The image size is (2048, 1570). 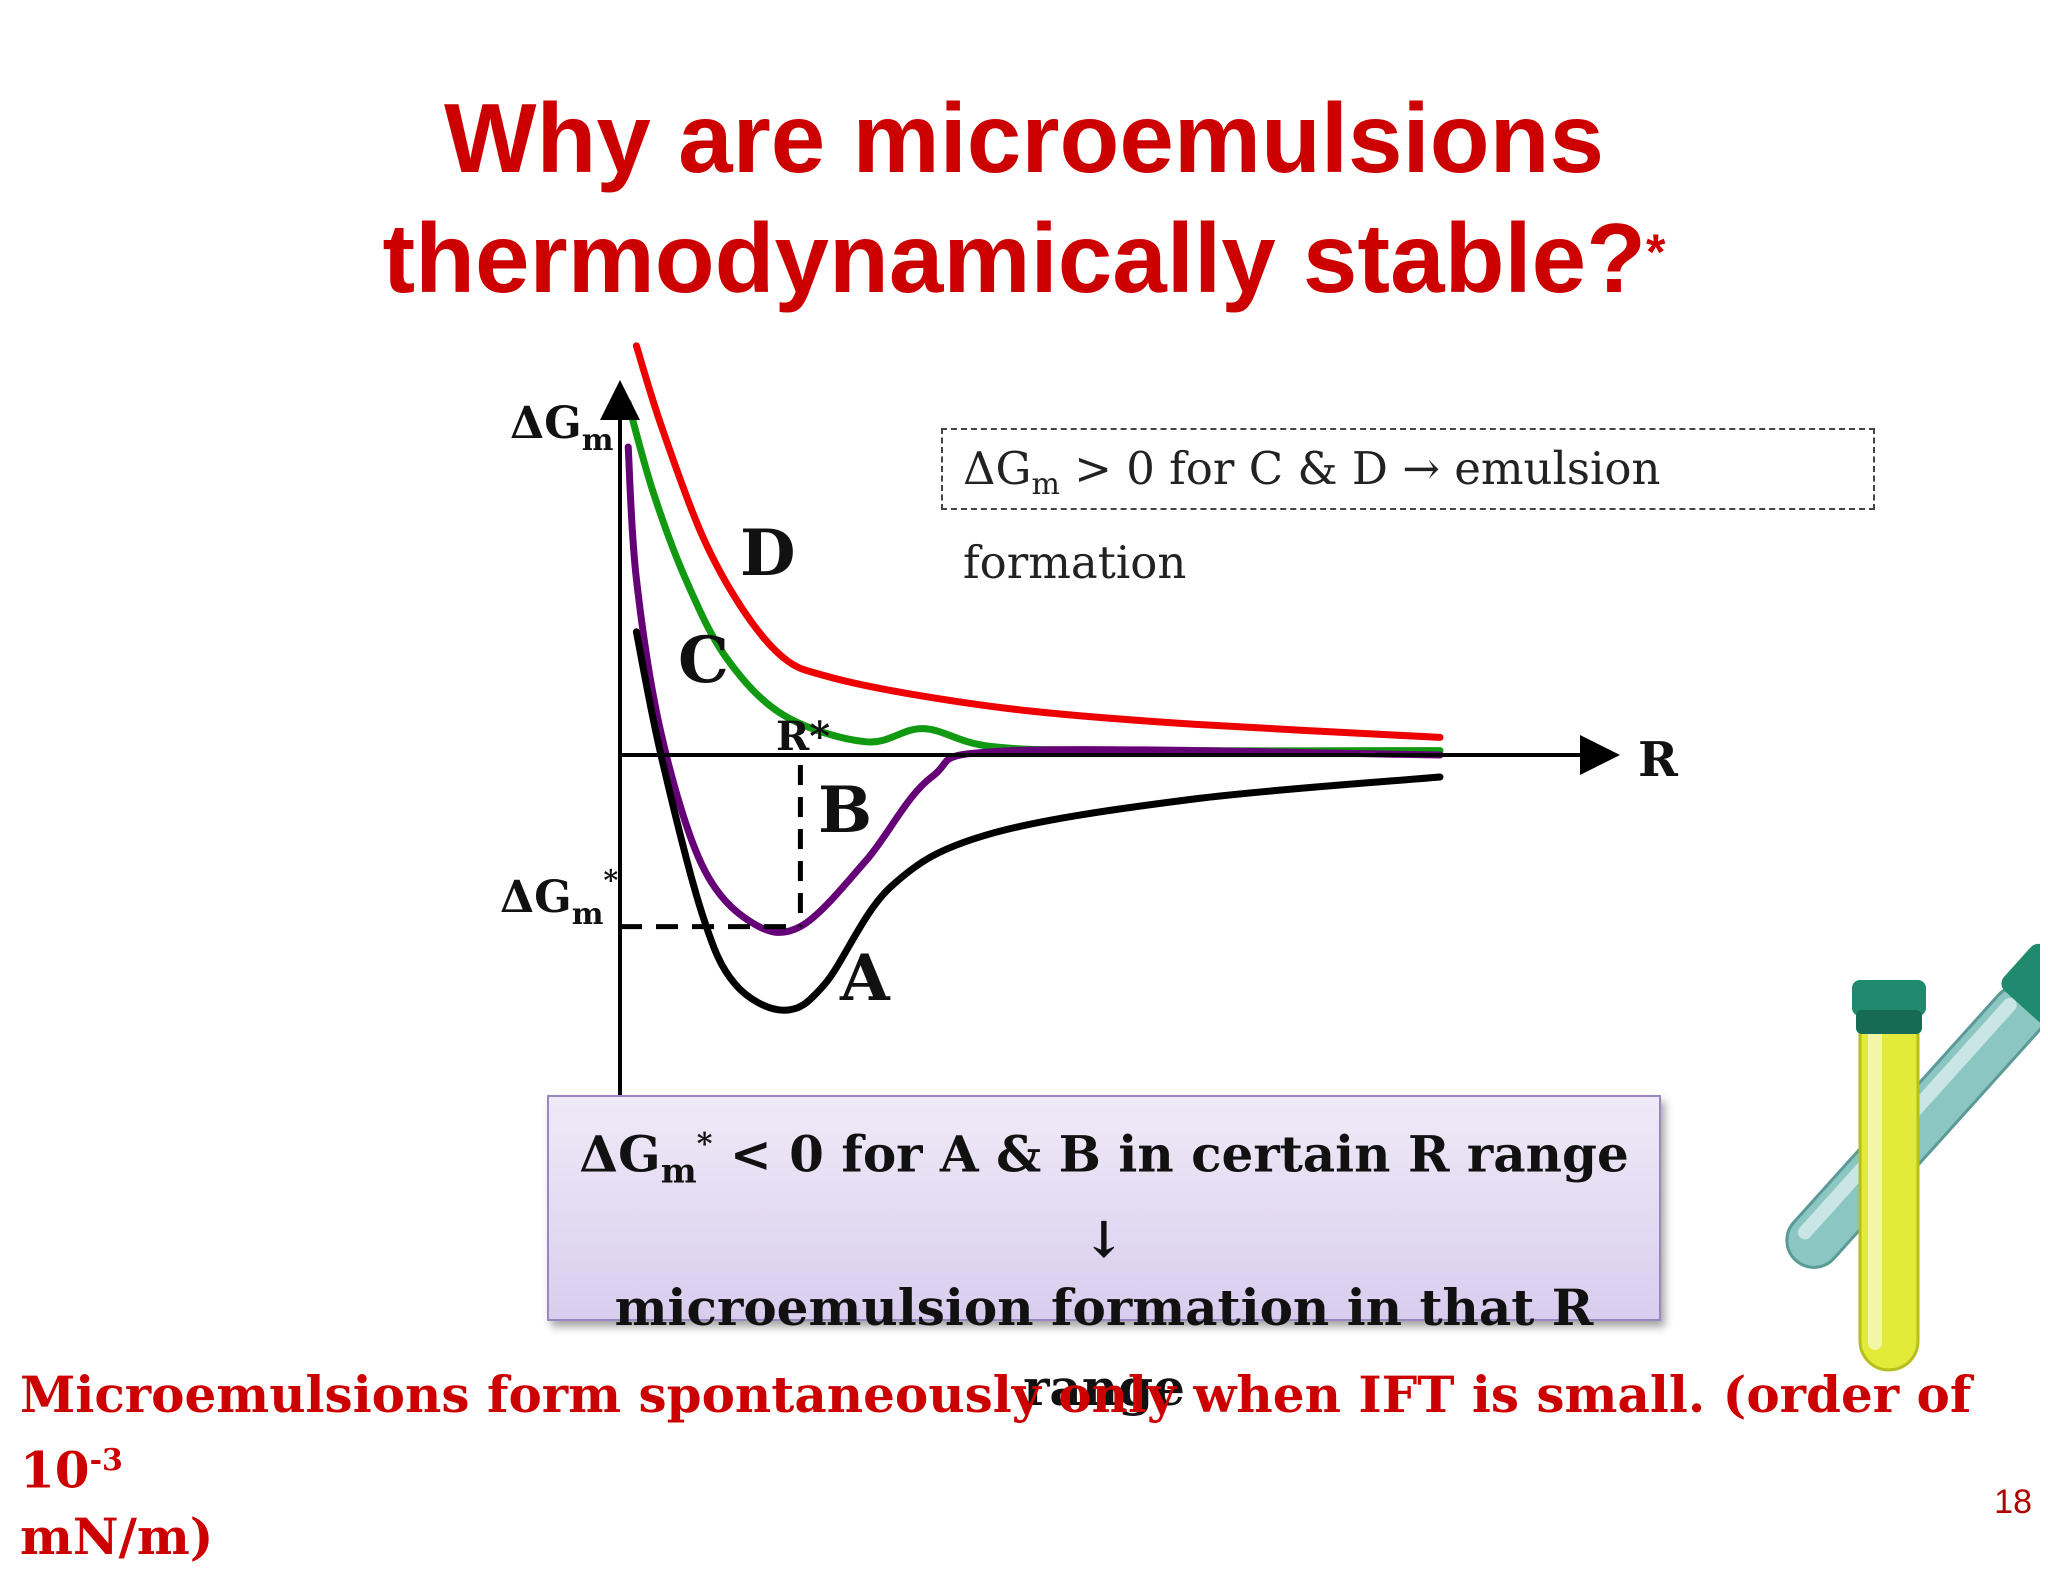 I want to click on curve-labels: D C B A, so click(x=784, y=766).